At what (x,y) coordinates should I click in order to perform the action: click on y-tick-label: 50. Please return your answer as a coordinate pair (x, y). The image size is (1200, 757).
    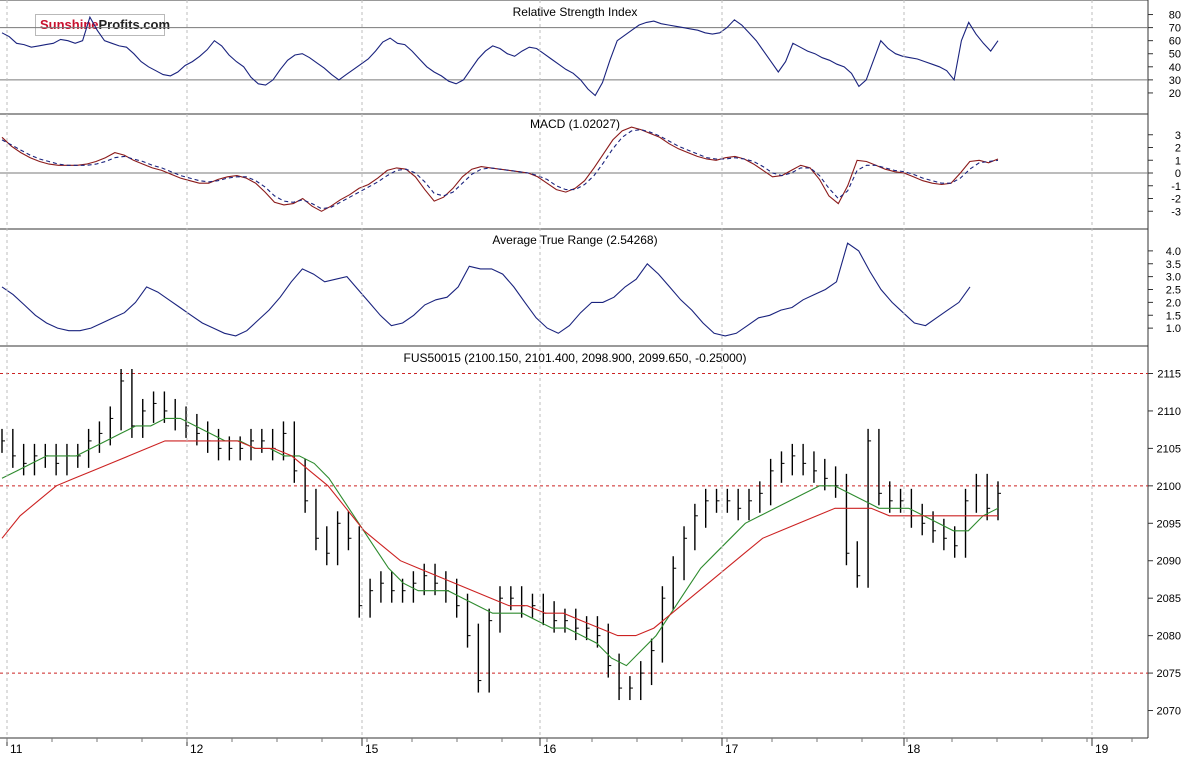
    Looking at the image, I should click on (1175, 55).